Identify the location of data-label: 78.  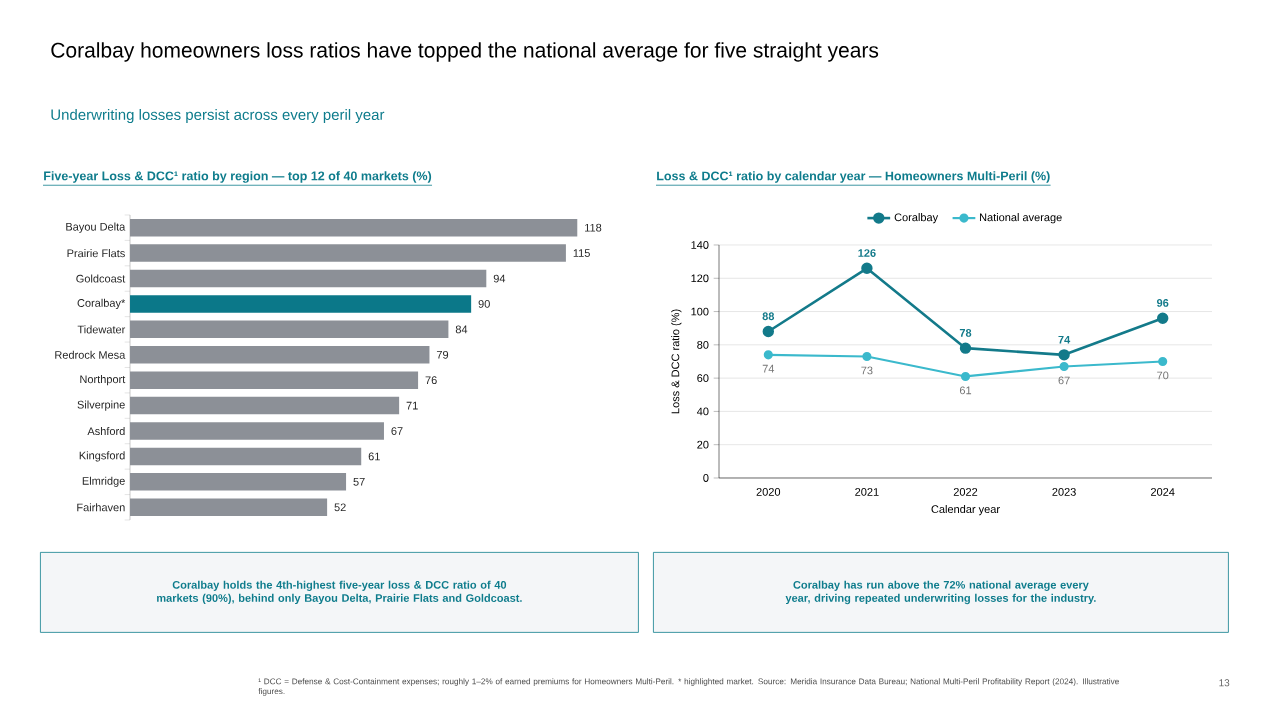
(965, 333).